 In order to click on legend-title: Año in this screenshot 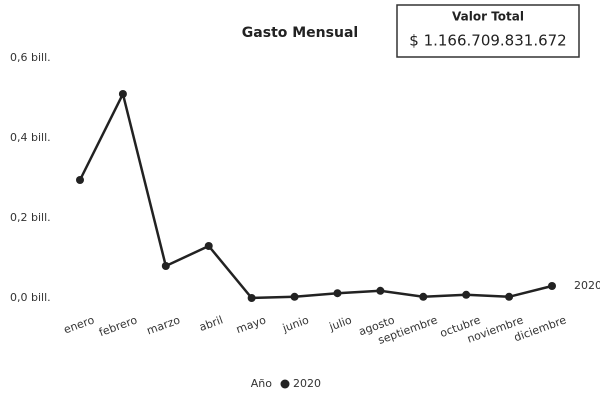, I will do `click(261, 383)`.